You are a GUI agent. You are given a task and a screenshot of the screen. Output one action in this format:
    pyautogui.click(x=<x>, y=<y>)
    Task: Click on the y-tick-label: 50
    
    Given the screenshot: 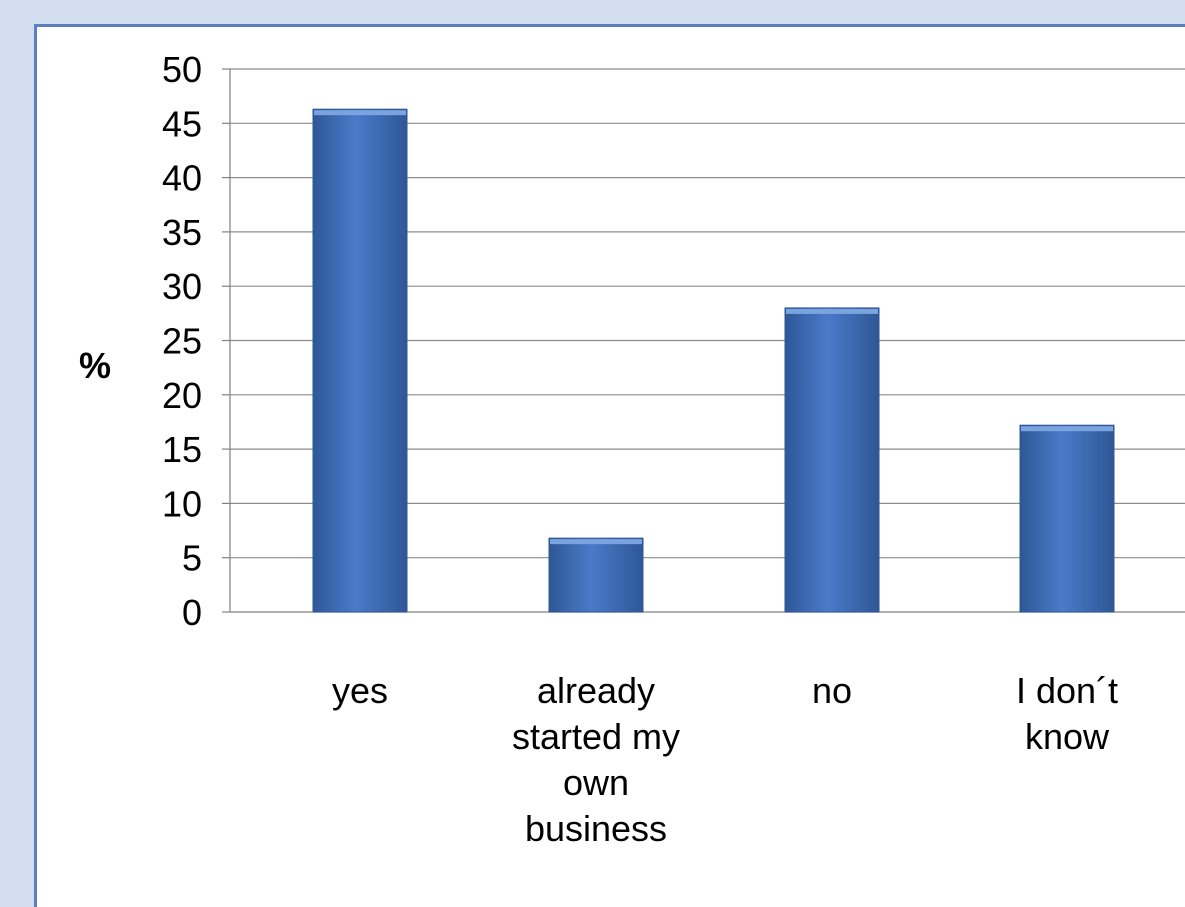 What is the action you would take?
    pyautogui.click(x=182, y=69)
    